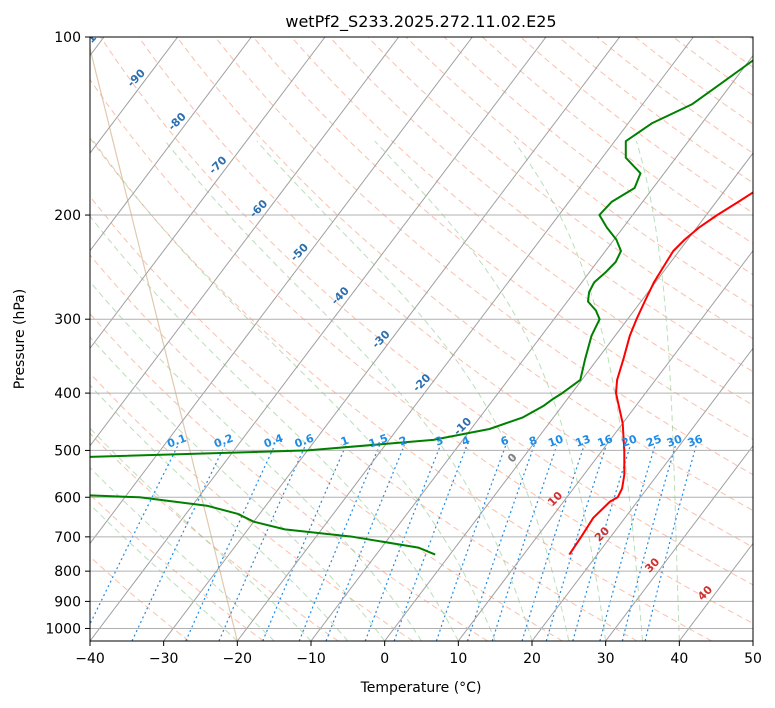 The width and height of the screenshot is (775, 708). I want to click on y-tick-label: 500, so click(67, 451).